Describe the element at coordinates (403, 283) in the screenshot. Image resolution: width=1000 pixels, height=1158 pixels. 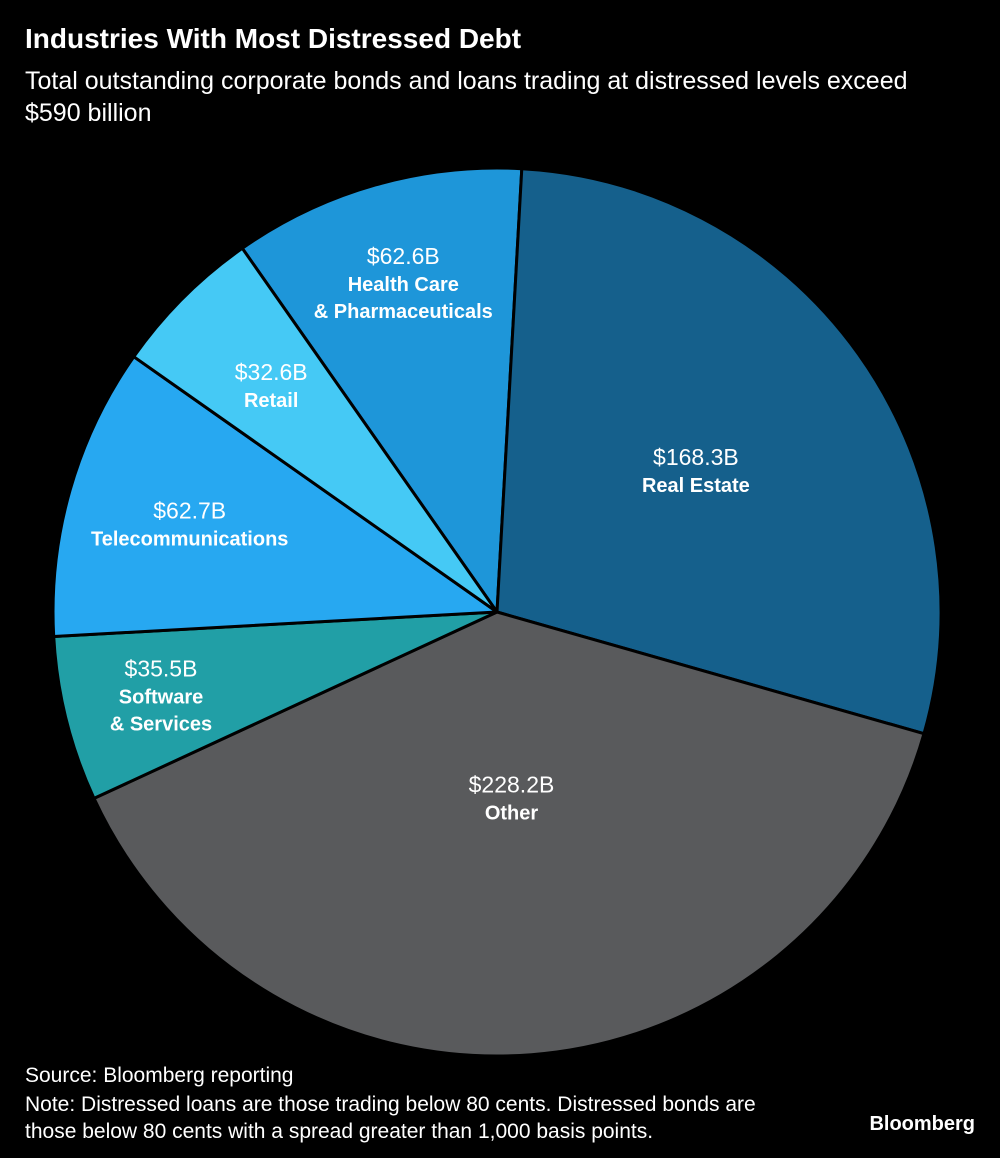
I see `slice-label-health-care-pharmaceuticals: $62.6B Health Care & Pharmaceuticals` at that location.